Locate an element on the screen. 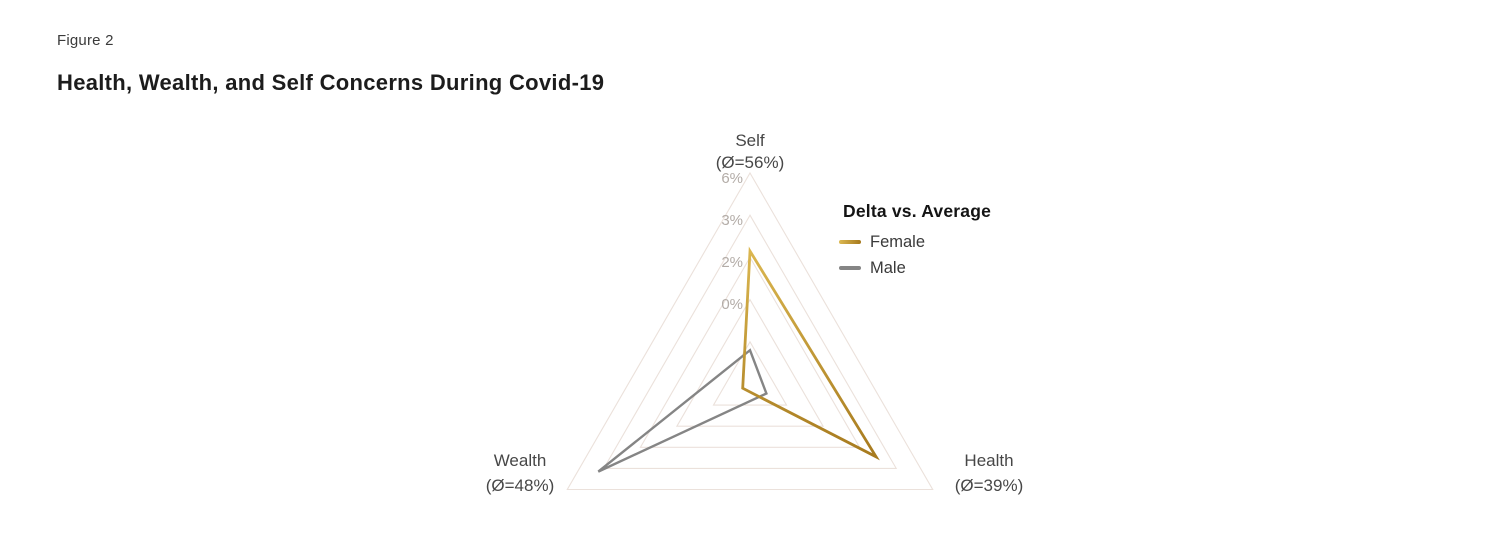 The width and height of the screenshot is (1500, 538). legend: Delta vs. Average Female Male is located at coordinates (915, 243).